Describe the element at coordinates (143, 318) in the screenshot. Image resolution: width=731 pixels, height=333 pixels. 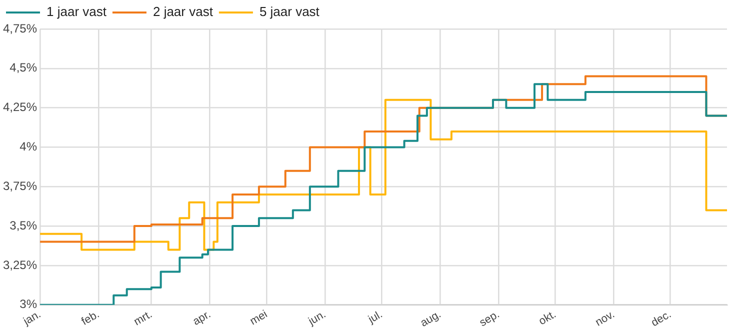
I see `x-tick-label: mrt.` at that location.